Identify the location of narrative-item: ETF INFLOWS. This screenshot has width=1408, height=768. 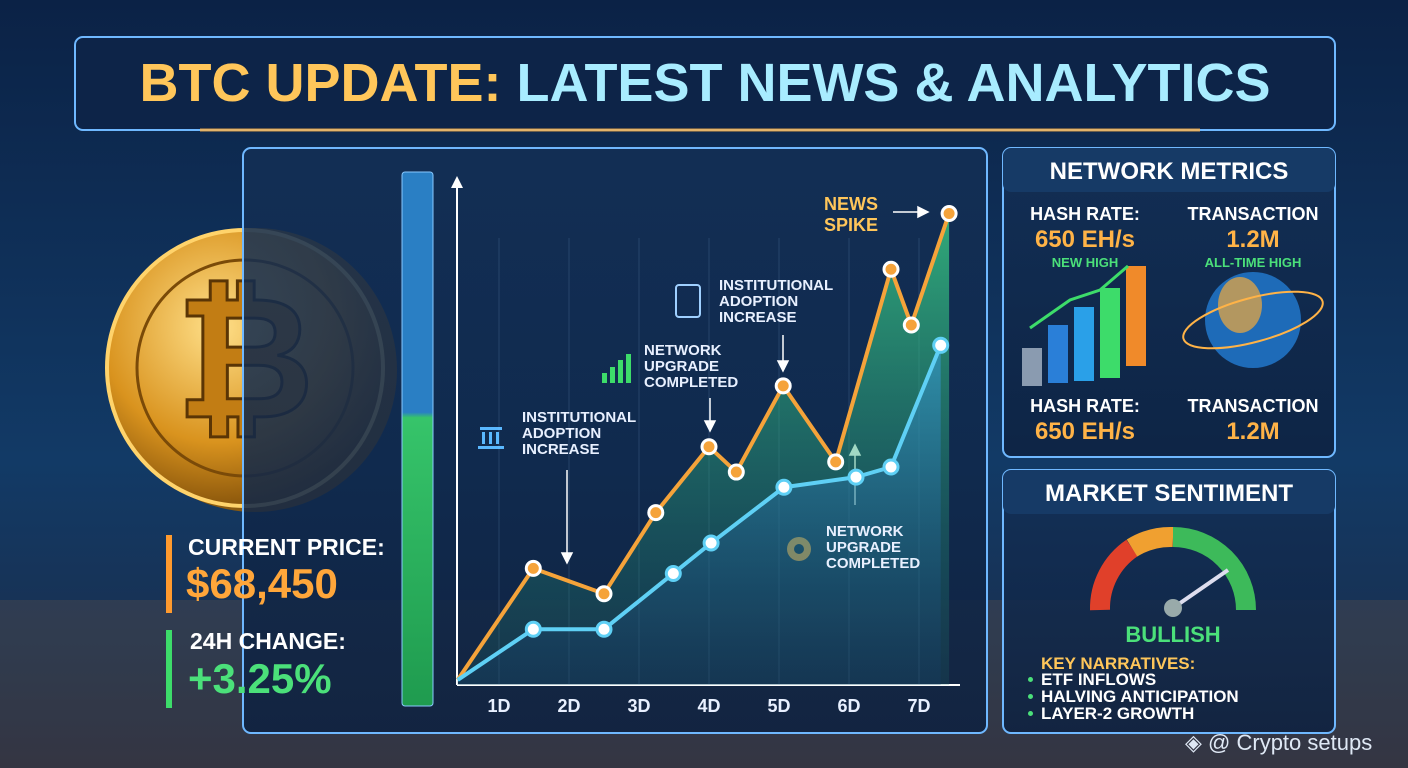
(1133, 679).